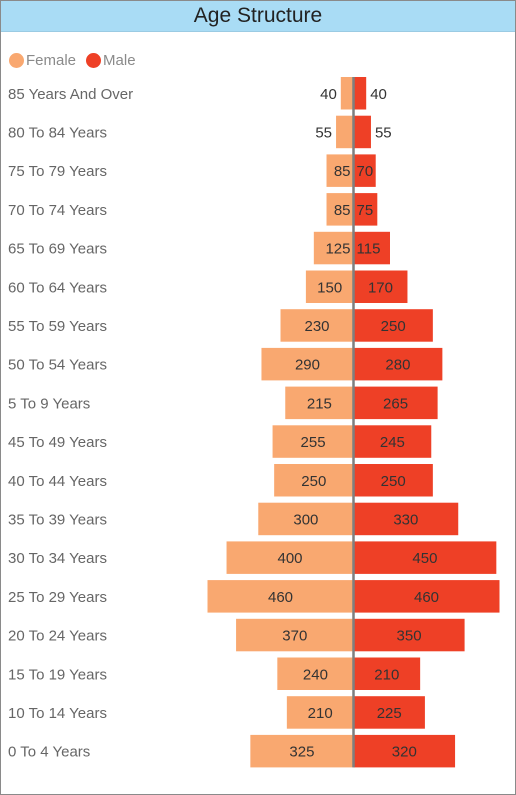 Image resolution: width=516 pixels, height=795 pixels. I want to click on bar-male-85-years-and-over, so click(360, 93).